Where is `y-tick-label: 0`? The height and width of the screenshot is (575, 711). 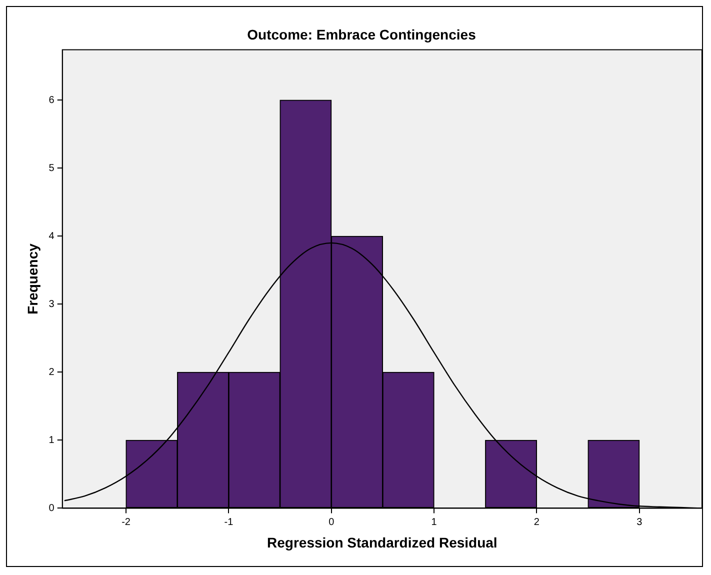
y-tick-label: 0 is located at coordinates (51, 508).